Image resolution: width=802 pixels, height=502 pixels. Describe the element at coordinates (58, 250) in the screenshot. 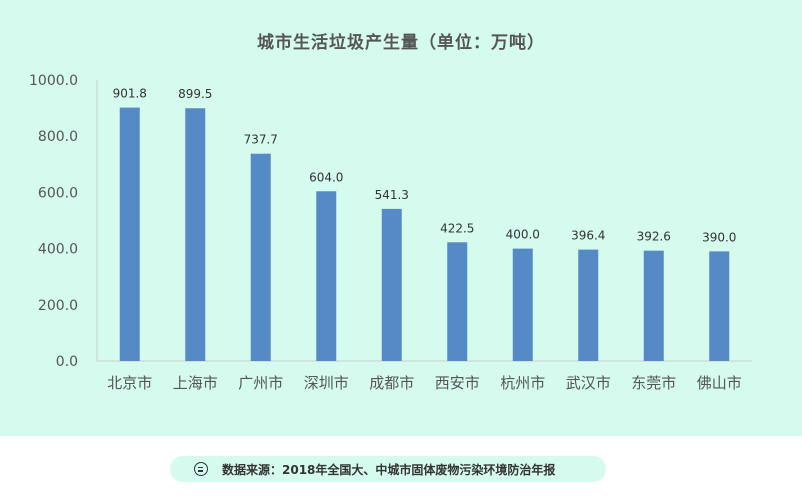

I see `y-tick-label: 400.0` at that location.